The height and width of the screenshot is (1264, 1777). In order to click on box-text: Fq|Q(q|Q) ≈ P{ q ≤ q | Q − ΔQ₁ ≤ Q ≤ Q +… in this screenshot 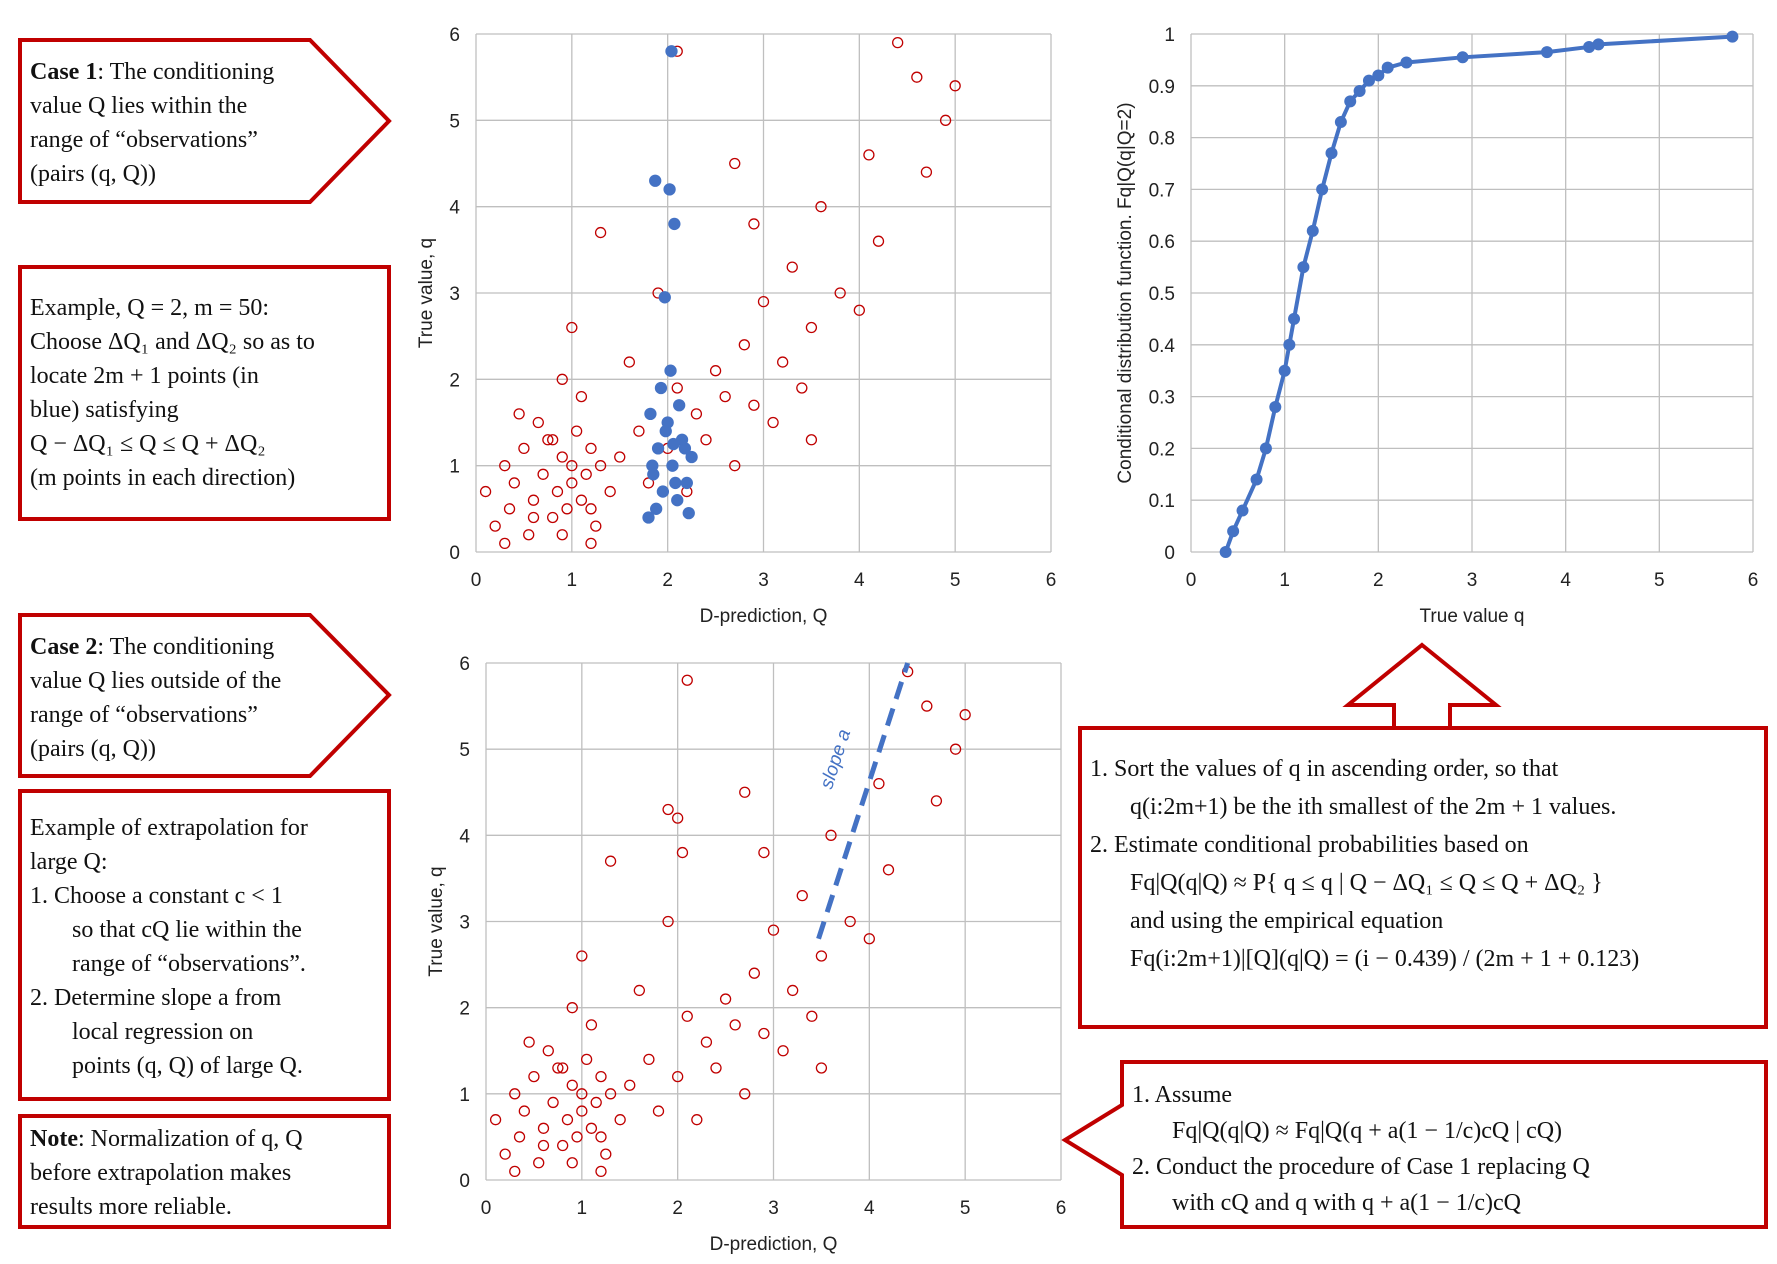, I will do `click(1366, 883)`.